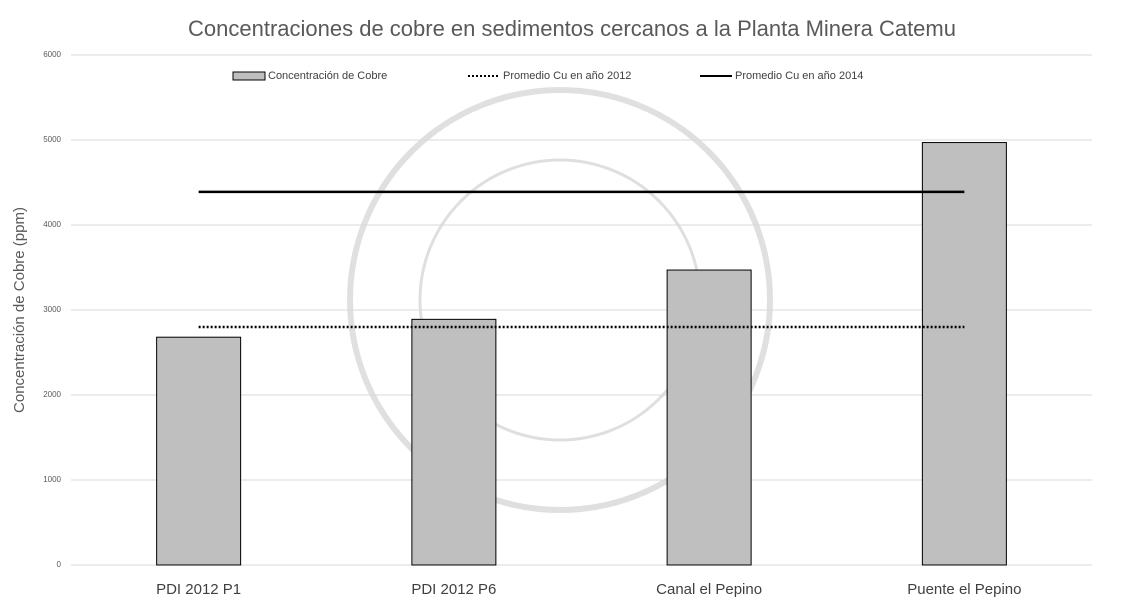 The height and width of the screenshot is (600, 1144). I want to click on y-tick-label: 4000, so click(52, 224).